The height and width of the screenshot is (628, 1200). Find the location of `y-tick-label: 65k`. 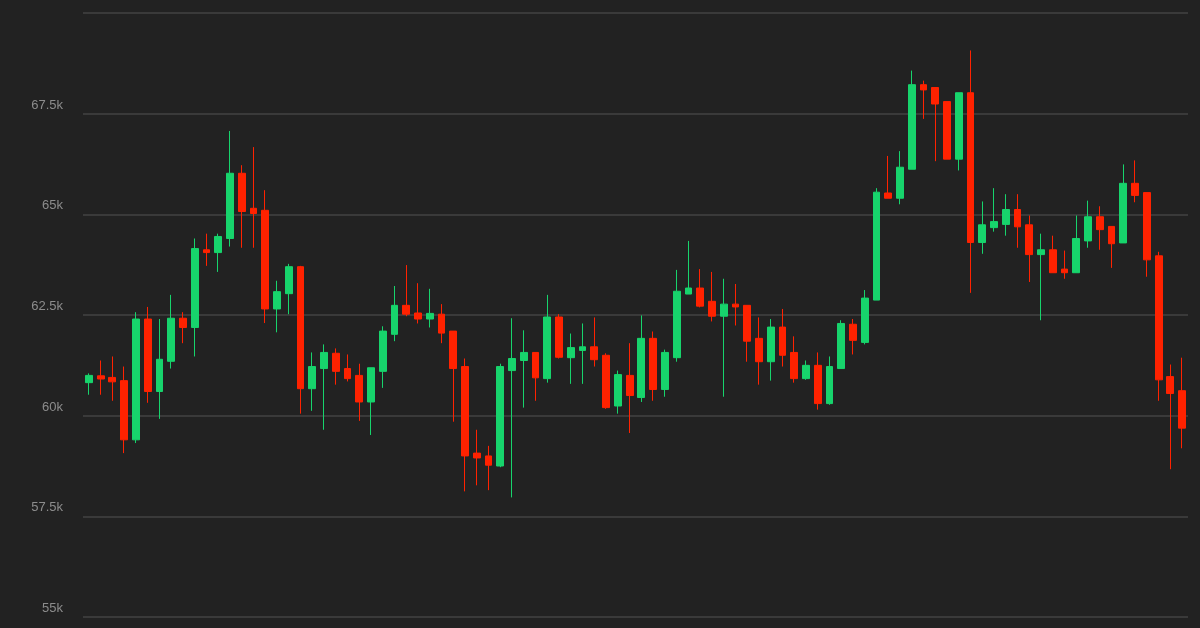

y-tick-label: 65k is located at coordinates (53, 205).